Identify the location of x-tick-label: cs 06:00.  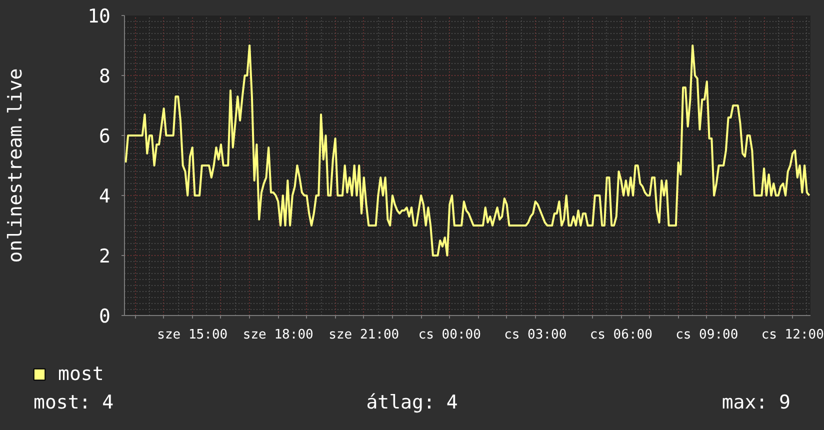
(621, 335).